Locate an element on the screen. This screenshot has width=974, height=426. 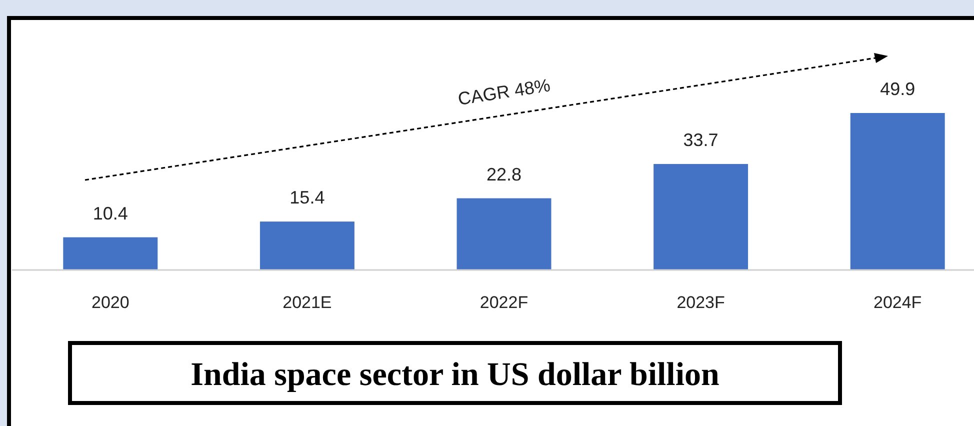
x-tick-label: 2021E is located at coordinates (307, 302).